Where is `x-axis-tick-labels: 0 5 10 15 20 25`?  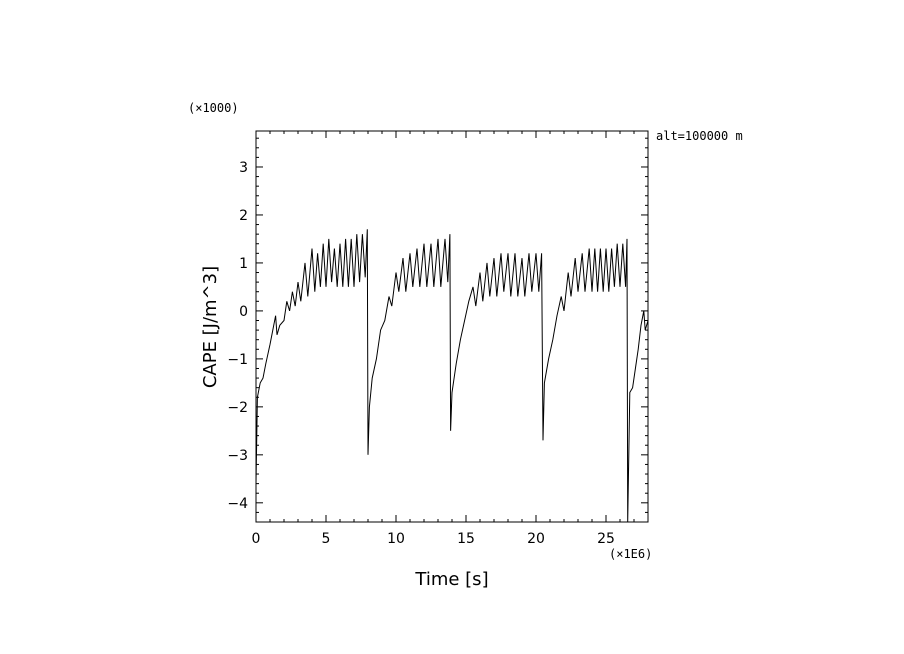
x-axis-tick-labels: 0 5 10 15 20 25 is located at coordinates (433, 539).